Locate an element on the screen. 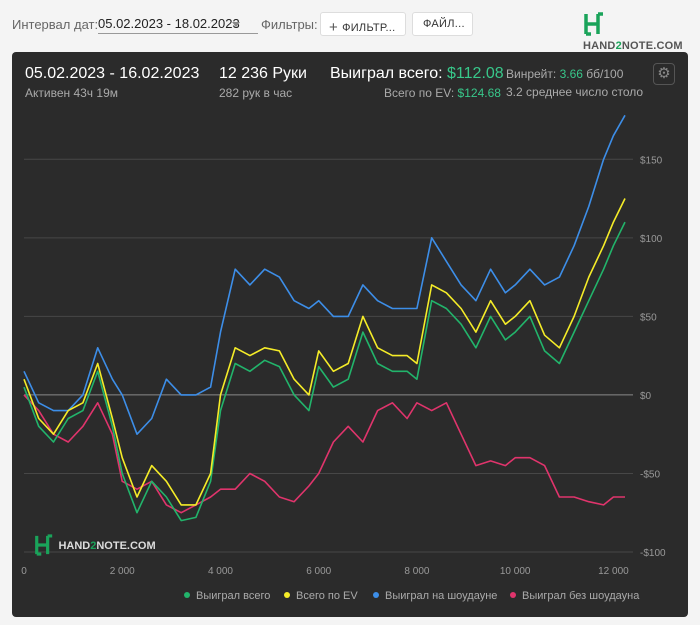 The width and height of the screenshot is (700, 625). winrate-value: 3.66 is located at coordinates (571, 74).